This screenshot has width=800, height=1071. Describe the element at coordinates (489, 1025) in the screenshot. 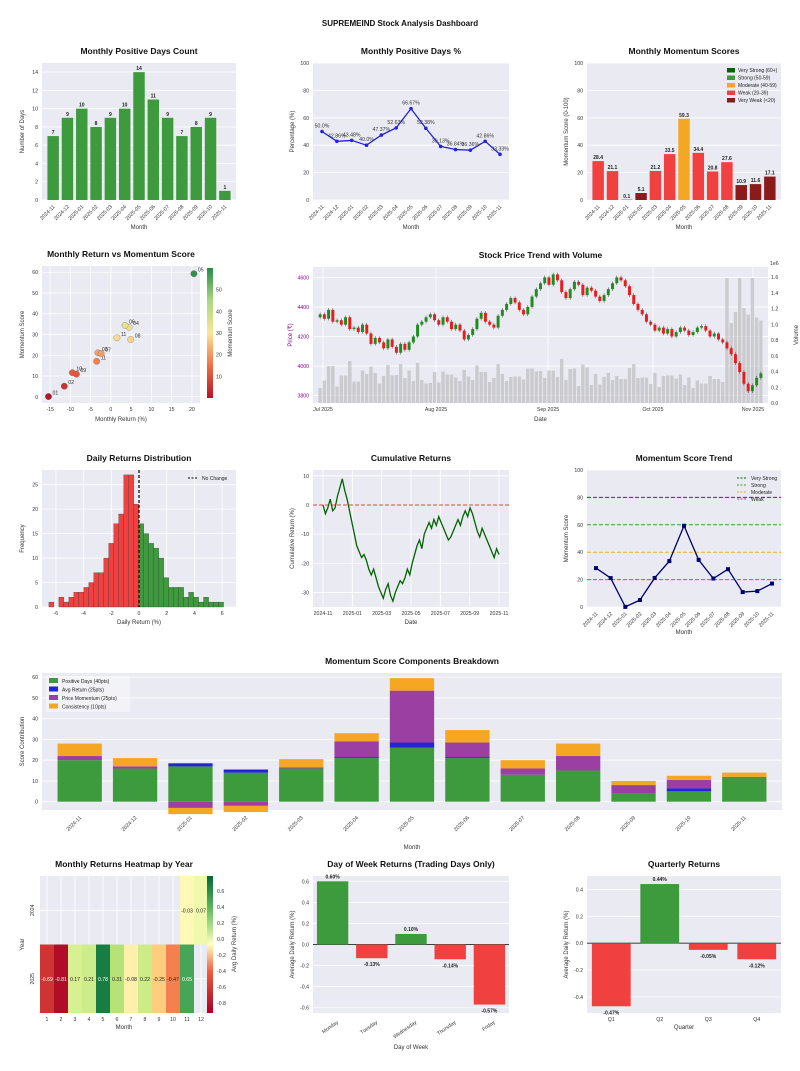

I see `x-tick-label: Friday` at that location.